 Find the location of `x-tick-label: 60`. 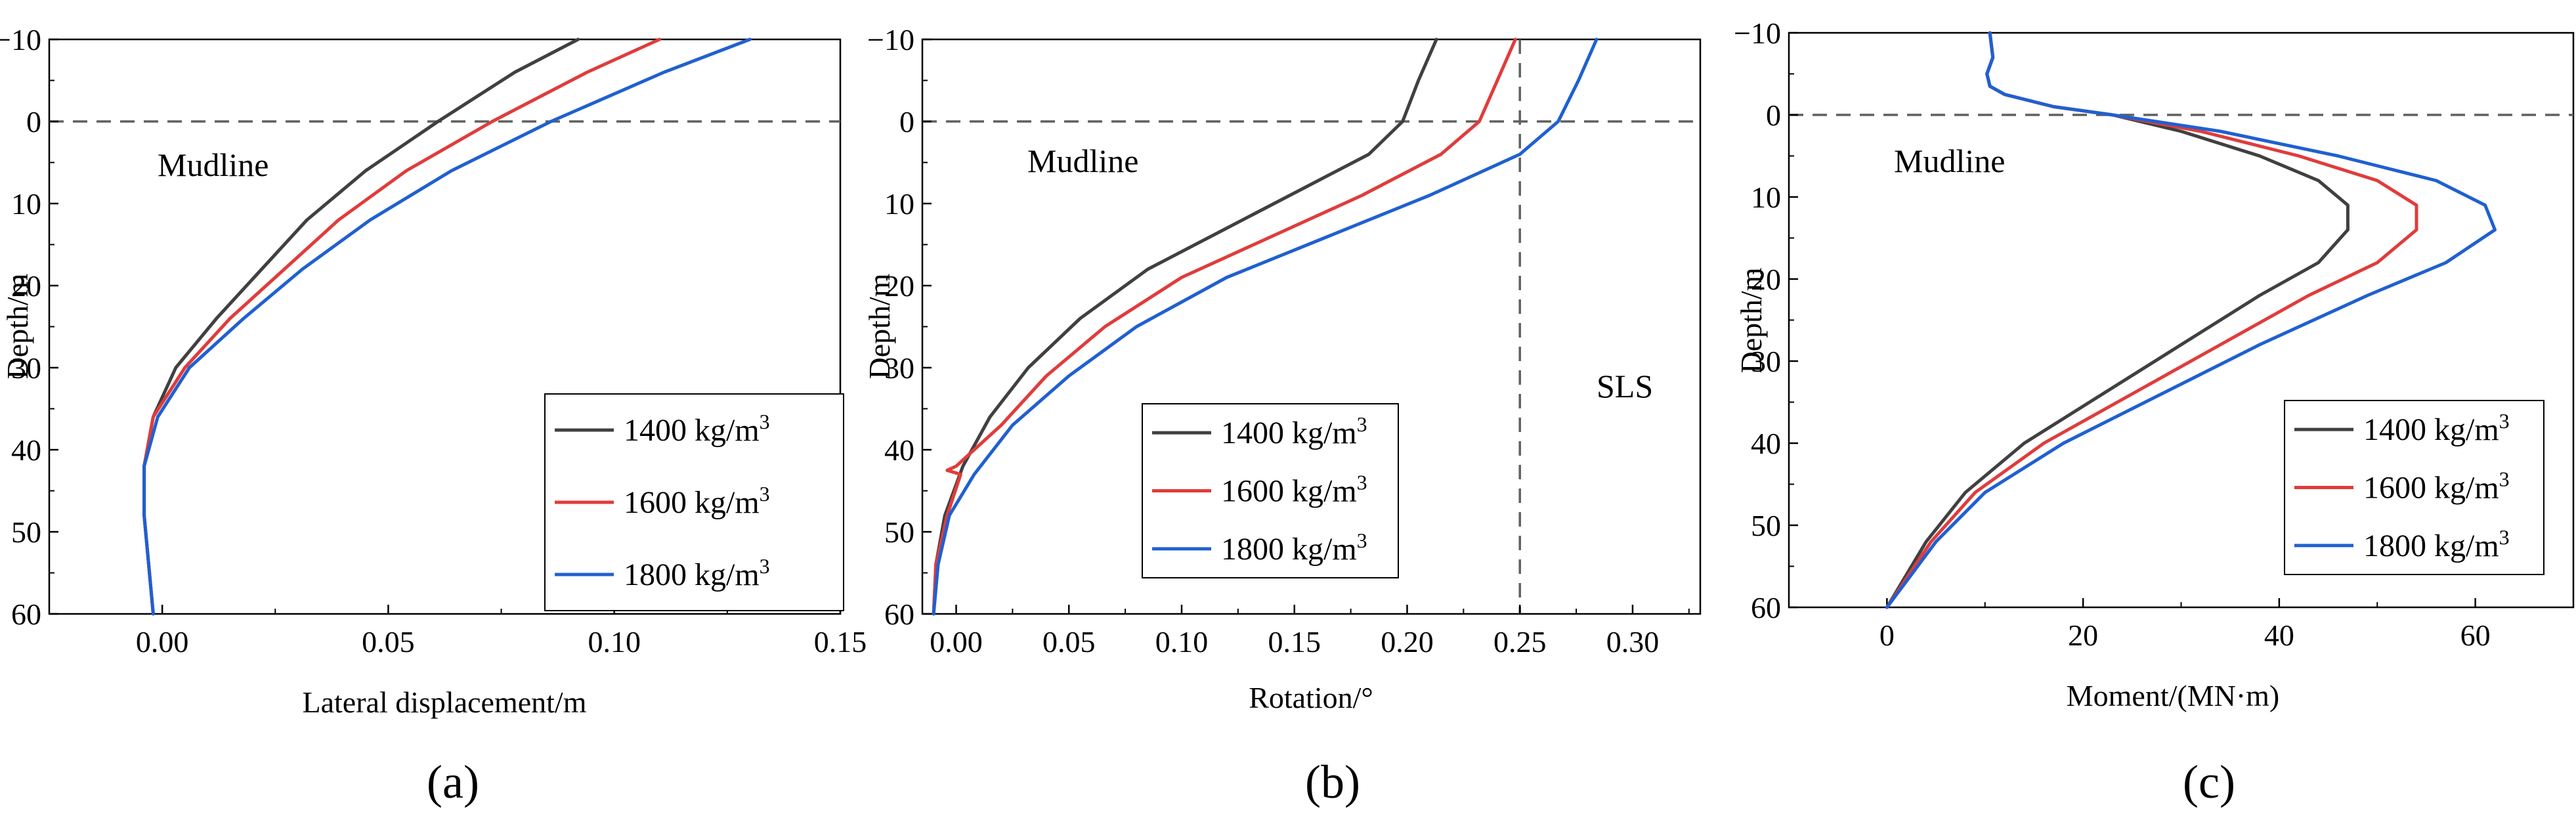

x-tick-label: 60 is located at coordinates (2475, 635).